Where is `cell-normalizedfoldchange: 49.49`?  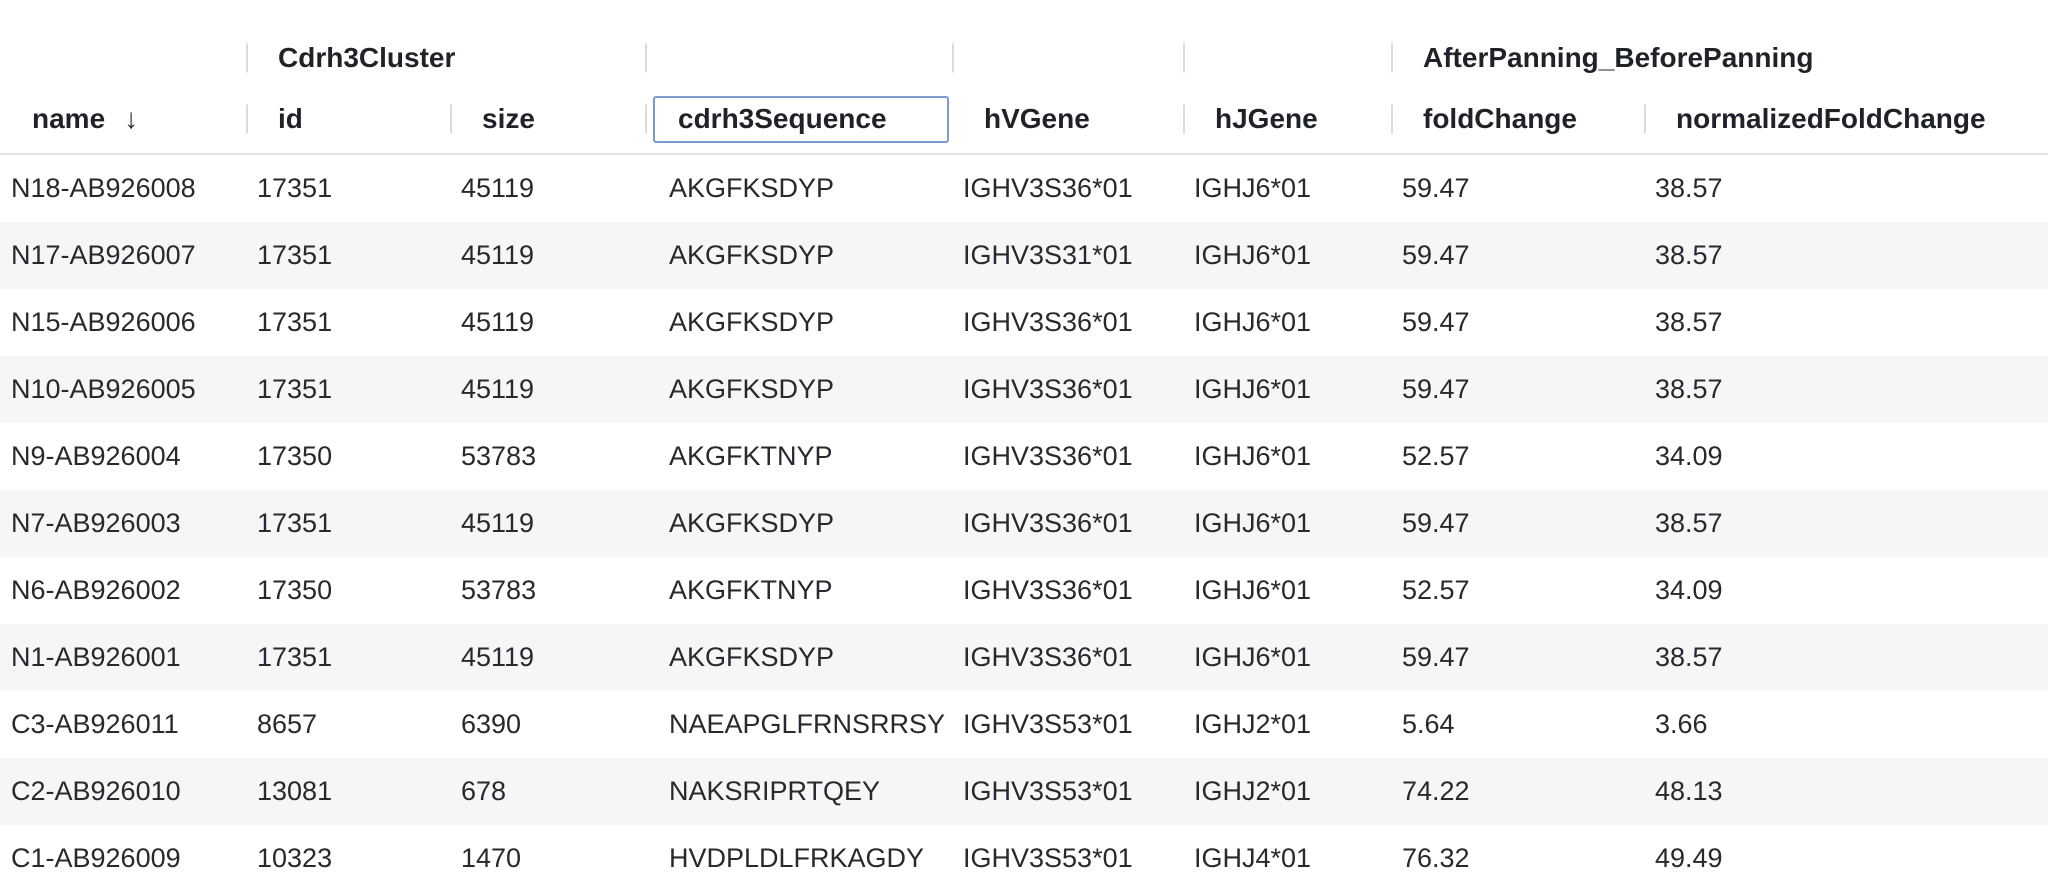 cell-normalizedfoldchange: 49.49 is located at coordinates (1689, 858).